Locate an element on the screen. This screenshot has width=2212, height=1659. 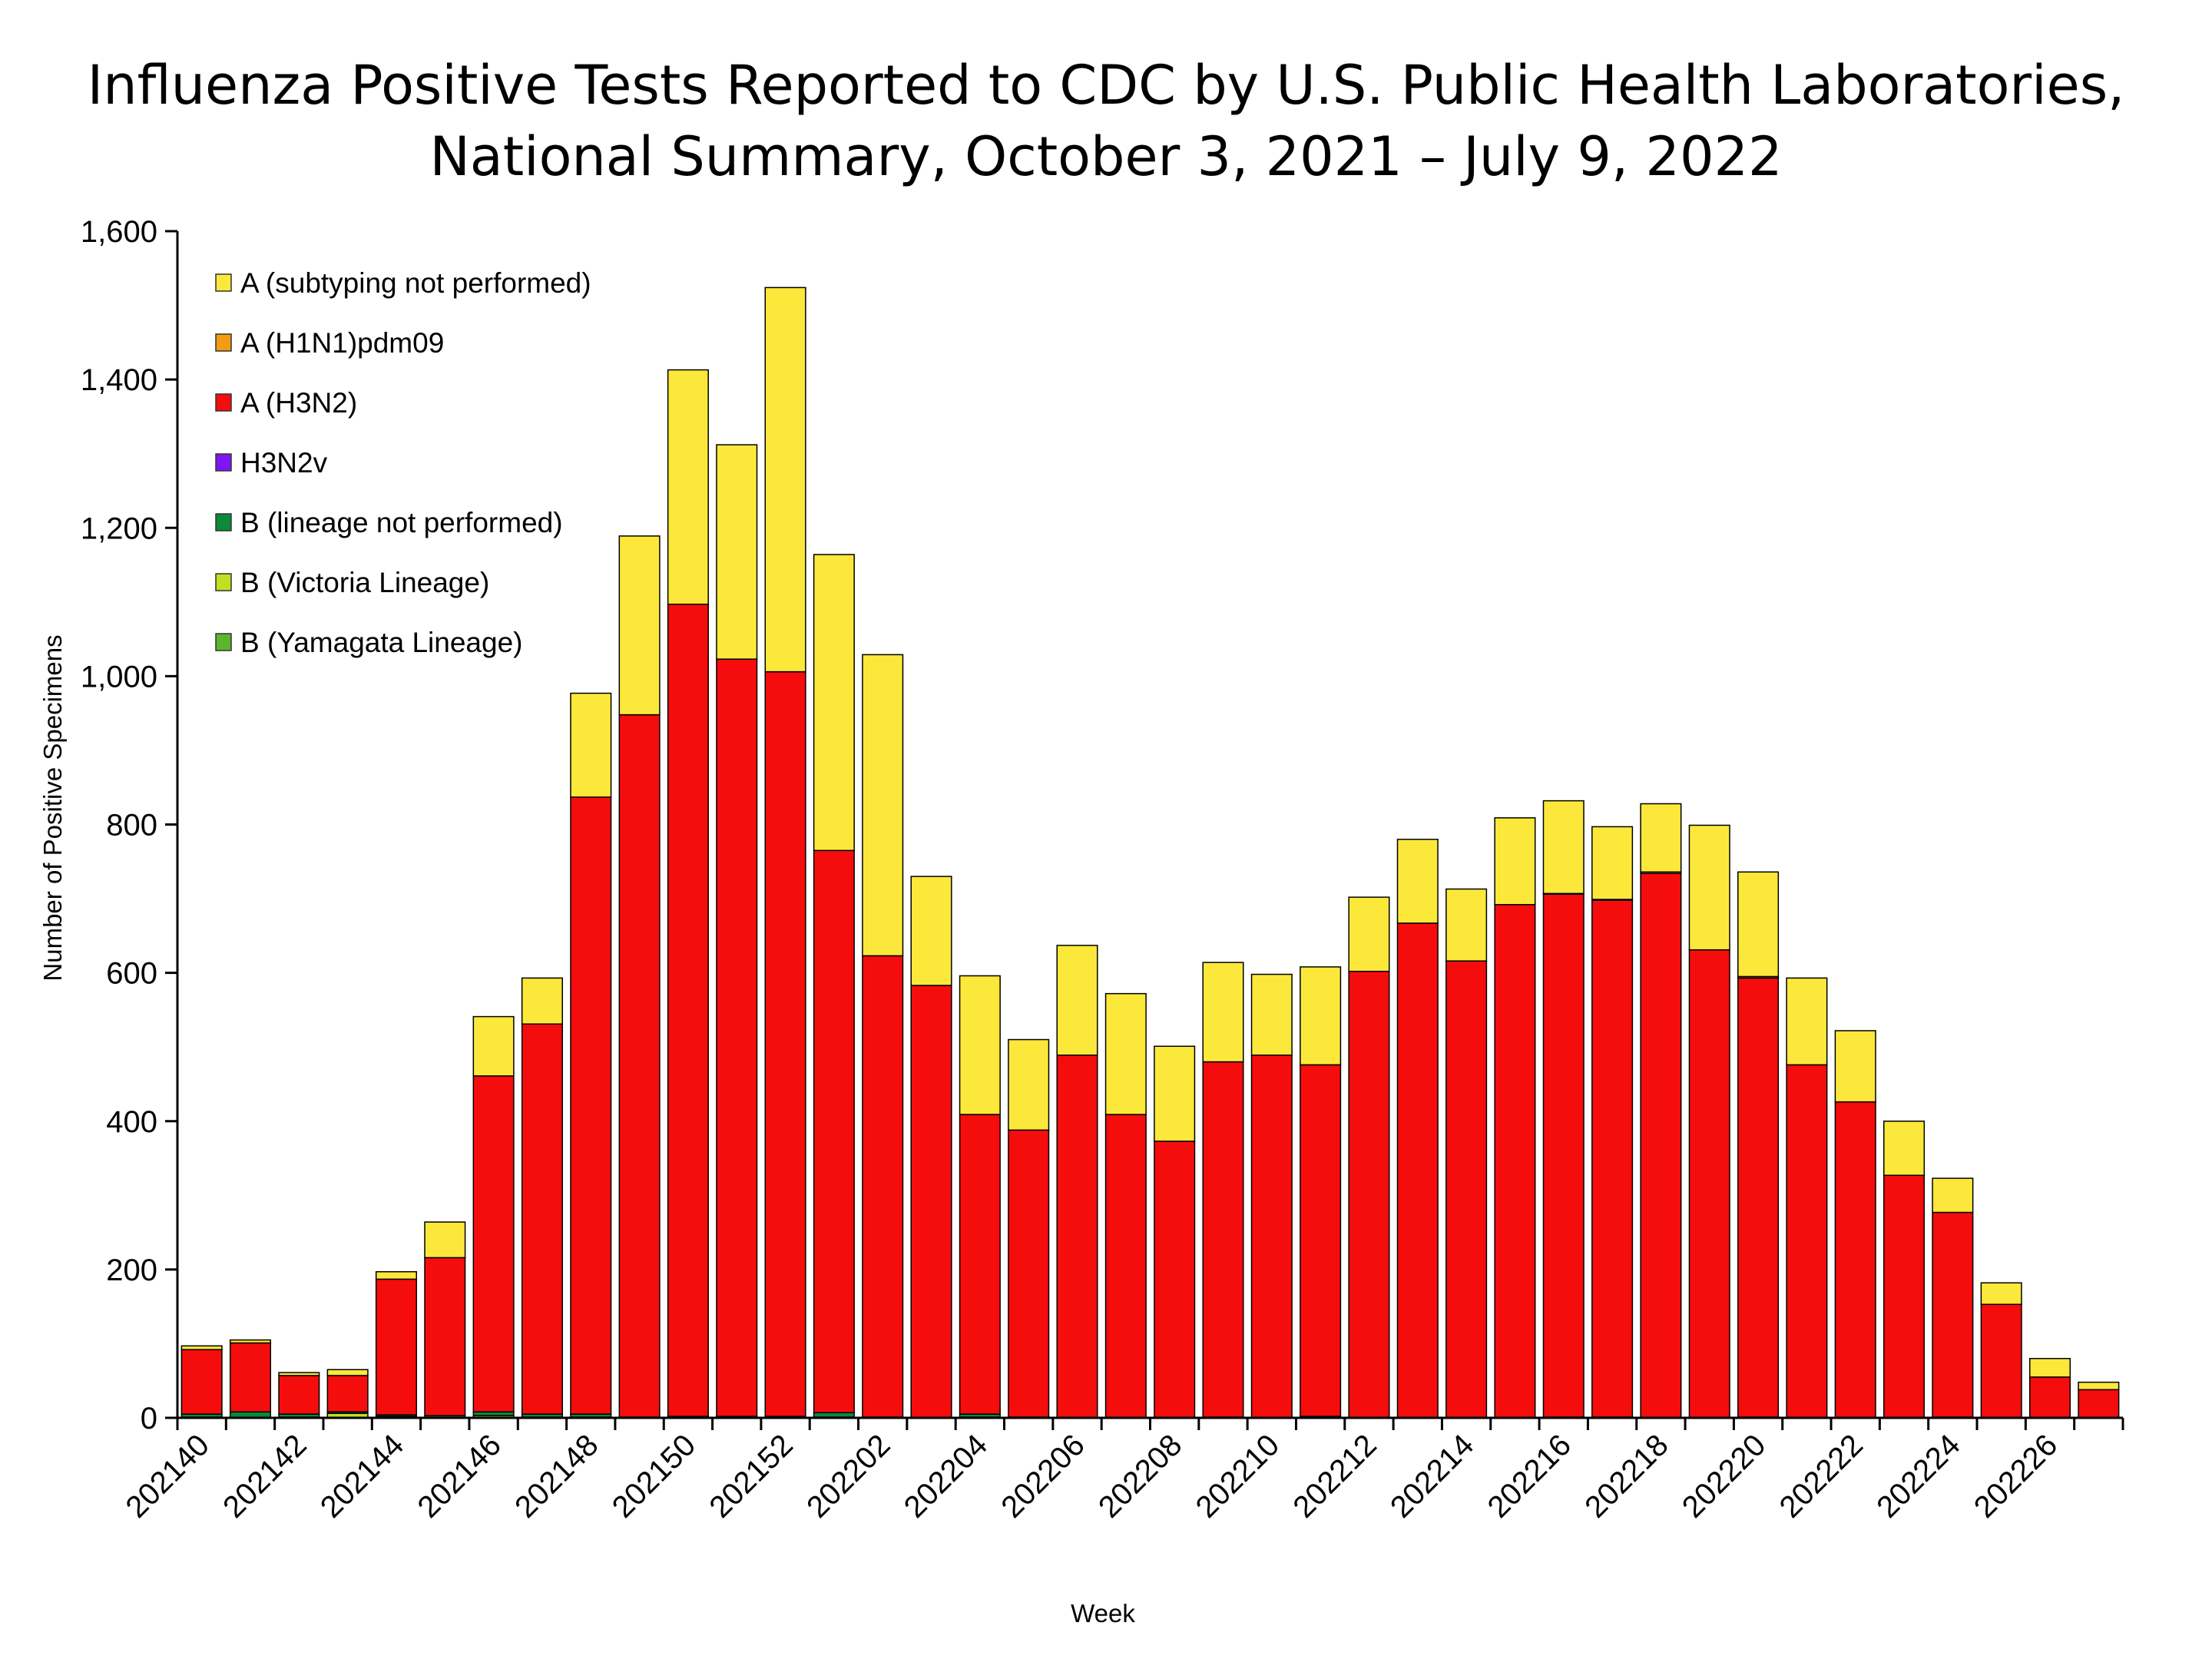
bar-segment-b-lineage-not-performed- is located at coordinates (834, 1415).